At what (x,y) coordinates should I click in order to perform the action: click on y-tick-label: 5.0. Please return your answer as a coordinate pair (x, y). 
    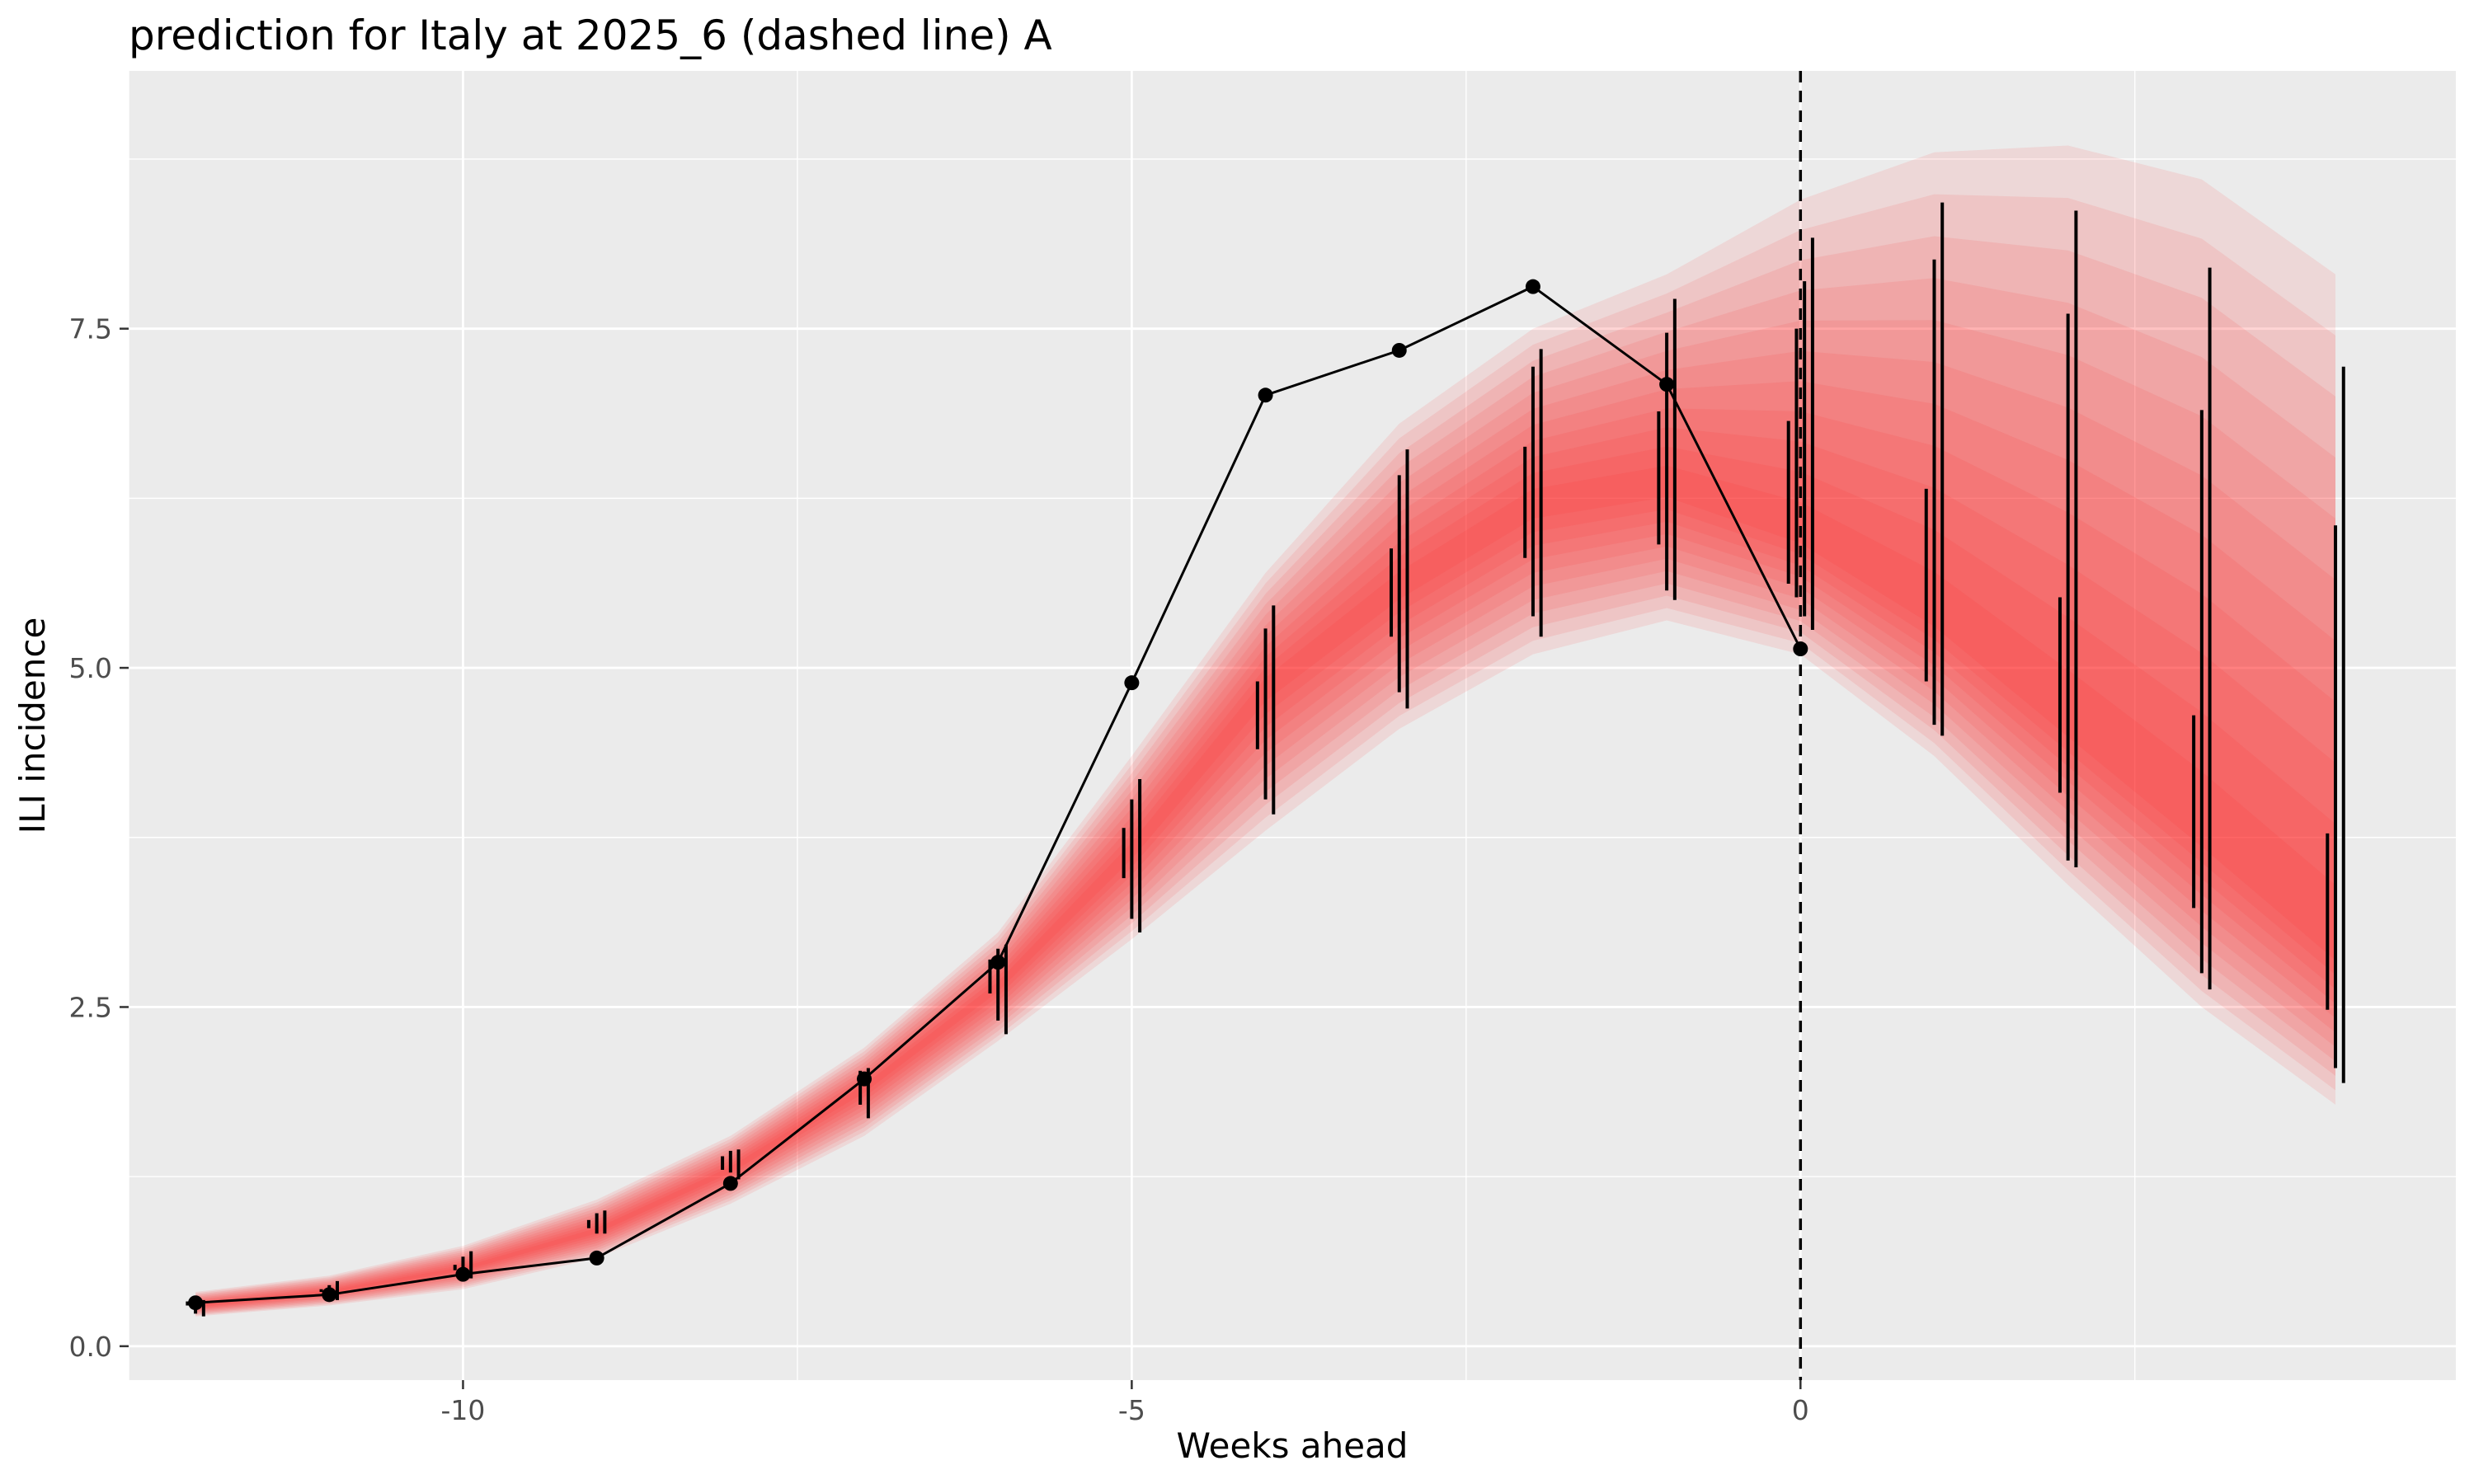
    Looking at the image, I should click on (90, 668).